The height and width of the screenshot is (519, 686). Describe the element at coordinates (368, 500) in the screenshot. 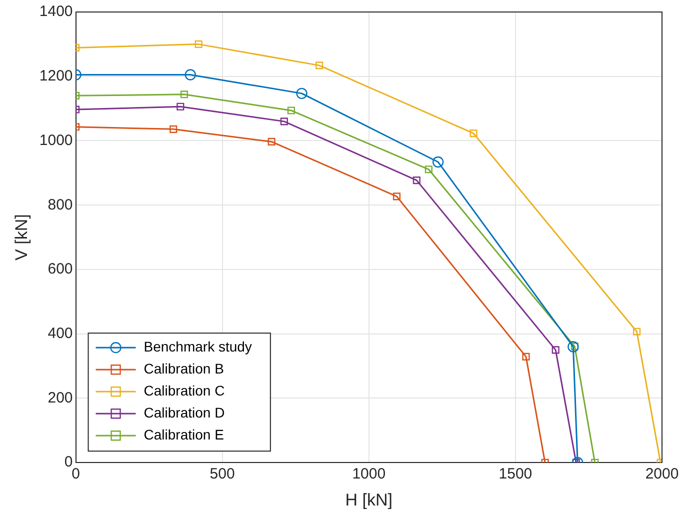

I see `x-axis-title: H [kN]` at that location.